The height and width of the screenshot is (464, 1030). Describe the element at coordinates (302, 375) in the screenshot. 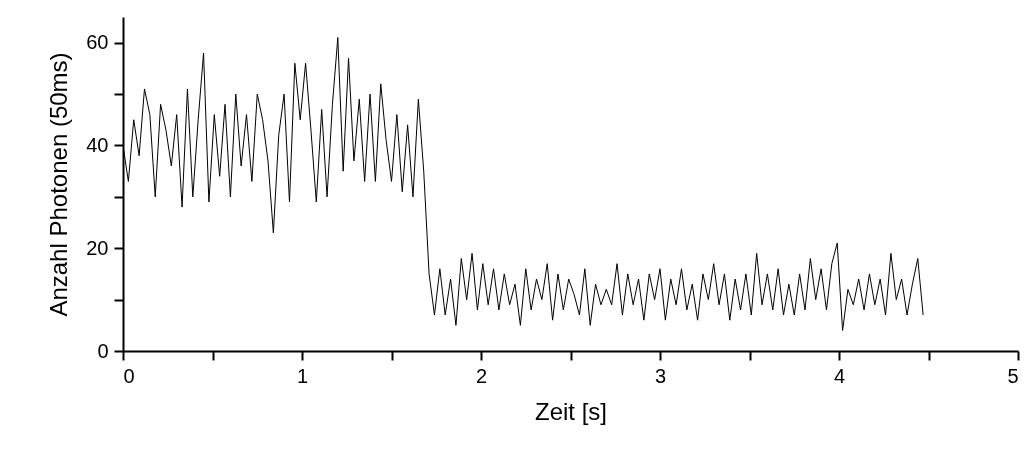

I see `x-tick-label: 1` at that location.